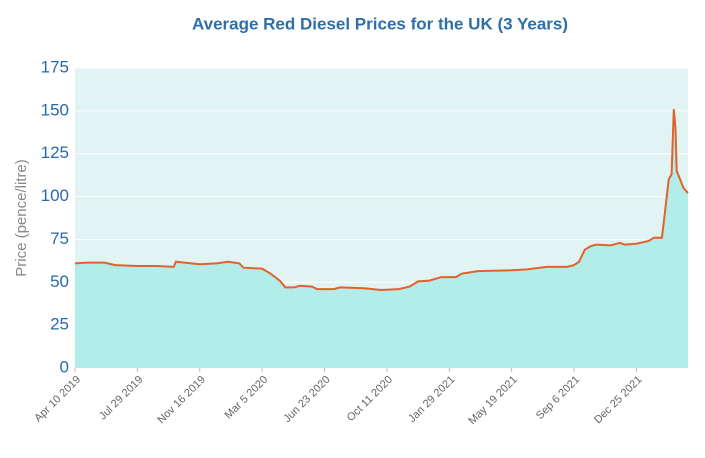  I want to click on x-tick-label: Apr 10 2019, so click(57, 399).